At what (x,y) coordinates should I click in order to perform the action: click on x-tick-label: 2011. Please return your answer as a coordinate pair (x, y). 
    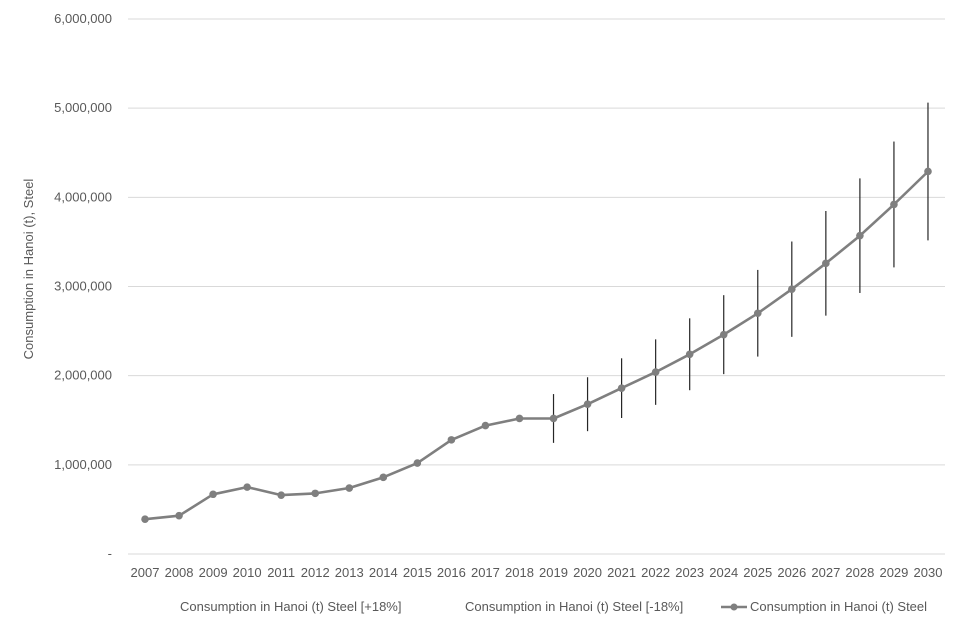
    Looking at the image, I should click on (281, 572).